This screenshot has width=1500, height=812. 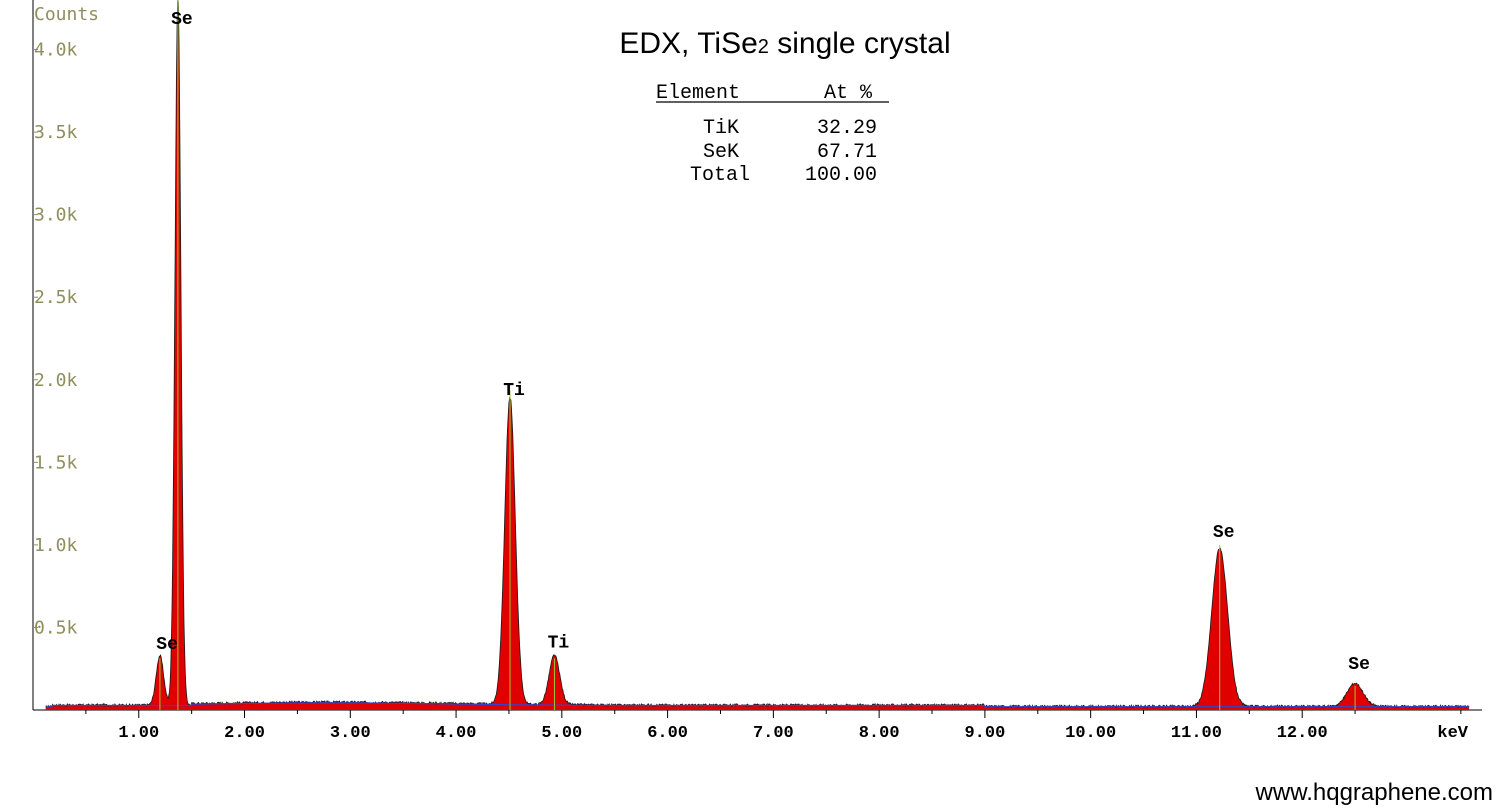 What do you see at coordinates (879, 733) in the screenshot?
I see `x-tick-label: 8.00` at bounding box center [879, 733].